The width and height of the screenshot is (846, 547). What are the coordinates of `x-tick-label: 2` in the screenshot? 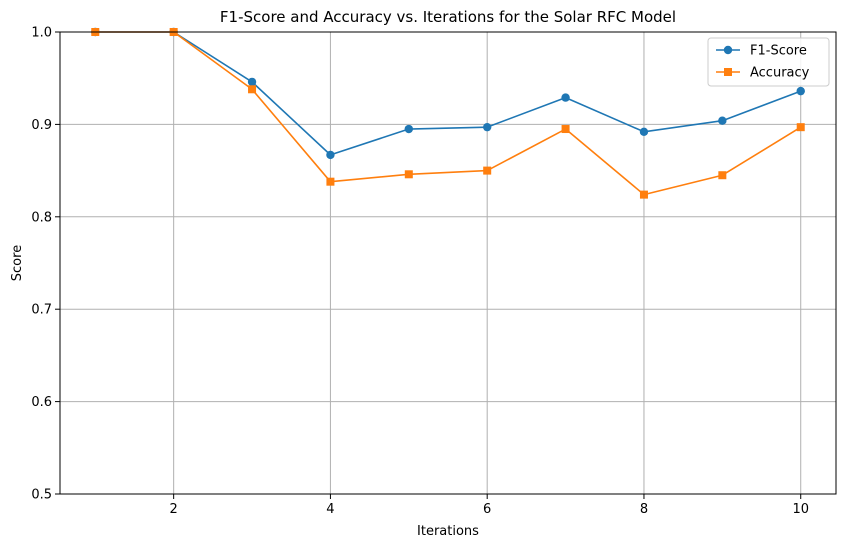 It's located at (174, 509).